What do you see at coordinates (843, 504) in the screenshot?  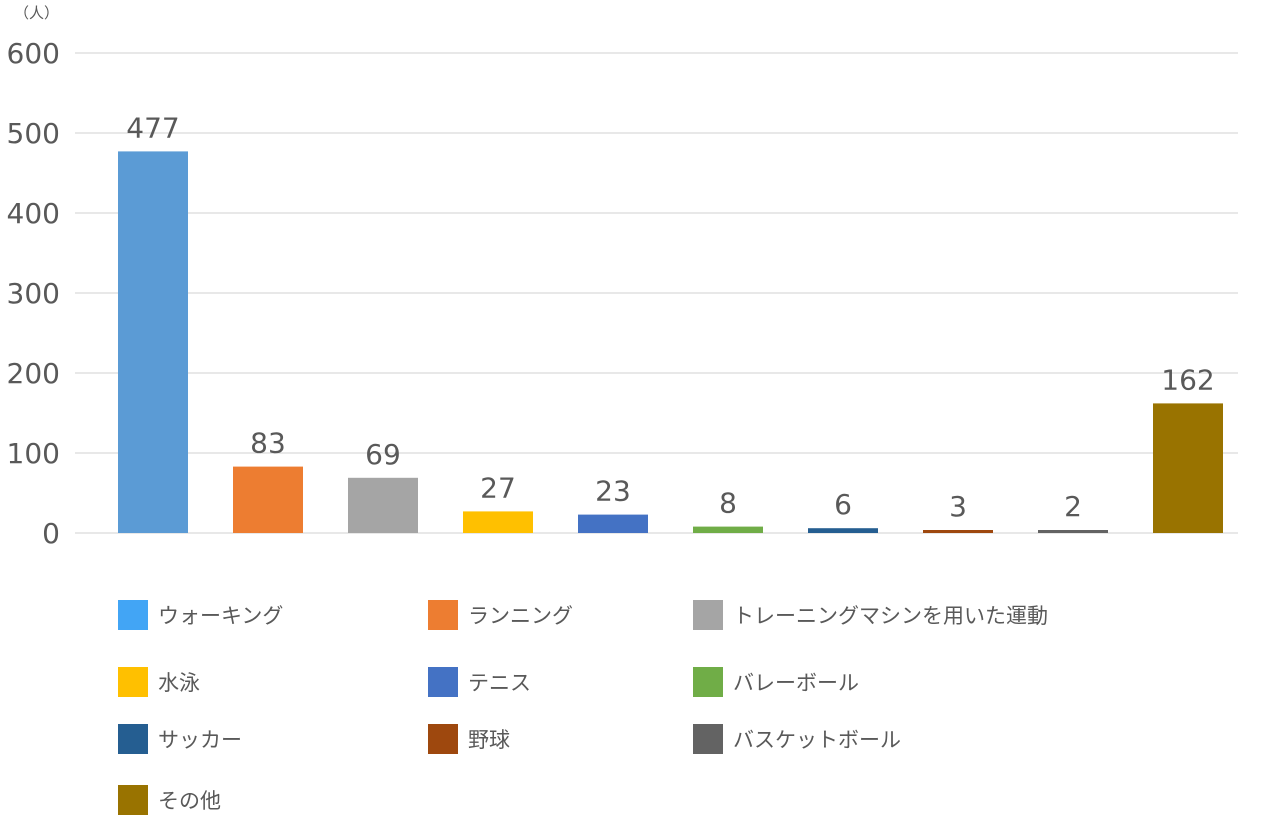 I see `data-label: 6` at bounding box center [843, 504].